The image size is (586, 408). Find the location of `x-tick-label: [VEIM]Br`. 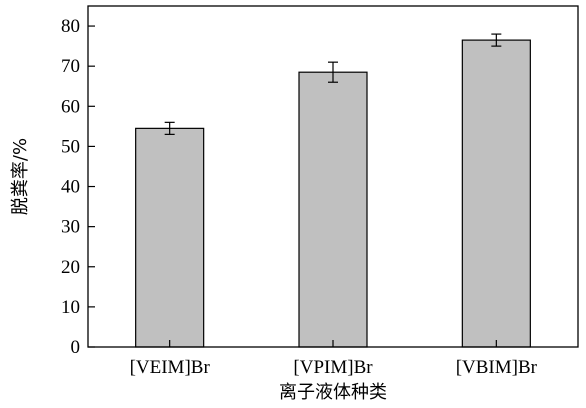

x-tick-label: [VEIM]Br is located at coordinates (170, 367).